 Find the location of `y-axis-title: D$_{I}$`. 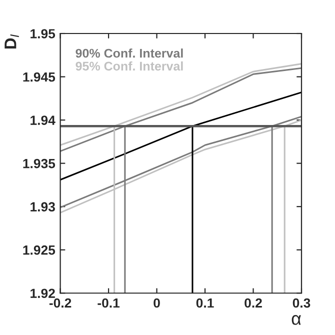

y-axis-title: D$_{I}$ is located at coordinates (11, 41).